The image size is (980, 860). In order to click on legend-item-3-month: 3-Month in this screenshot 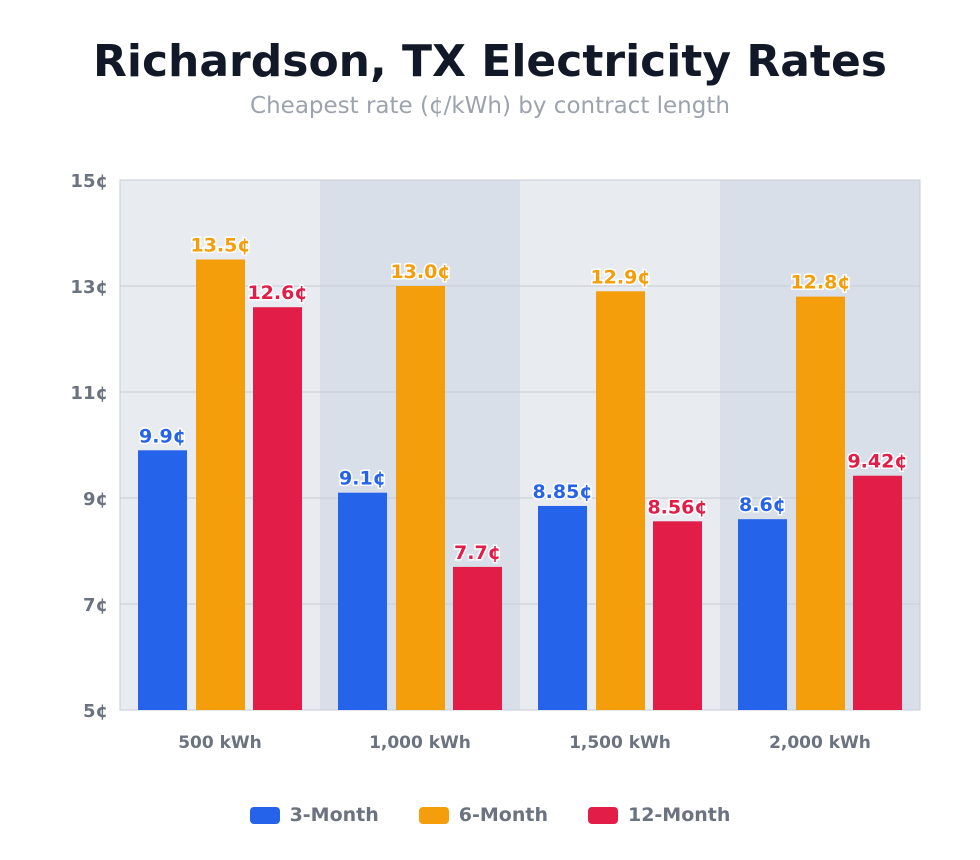, I will do `click(314, 815)`.